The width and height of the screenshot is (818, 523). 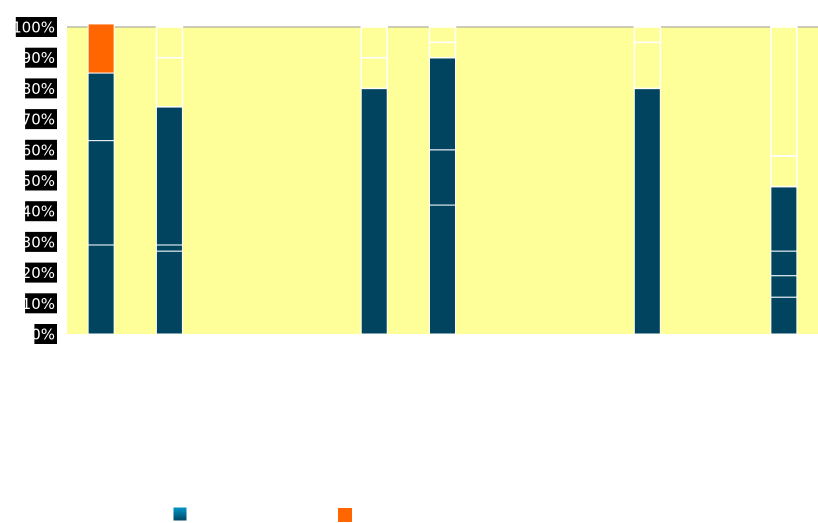 What do you see at coordinates (38, 242) in the screenshot?
I see `y-tick-label: 30%` at bounding box center [38, 242].